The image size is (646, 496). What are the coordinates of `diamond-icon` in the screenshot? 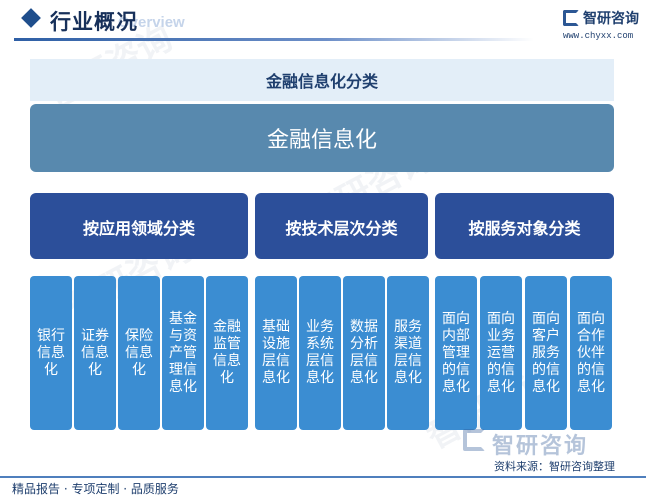 It's located at (31, 18).